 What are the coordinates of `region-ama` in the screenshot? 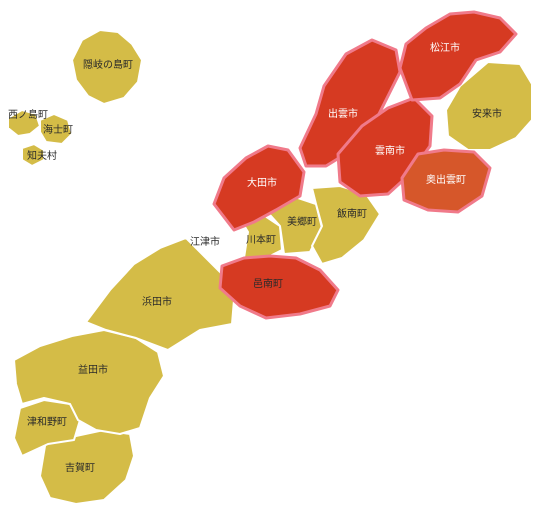 It's located at (56, 129).